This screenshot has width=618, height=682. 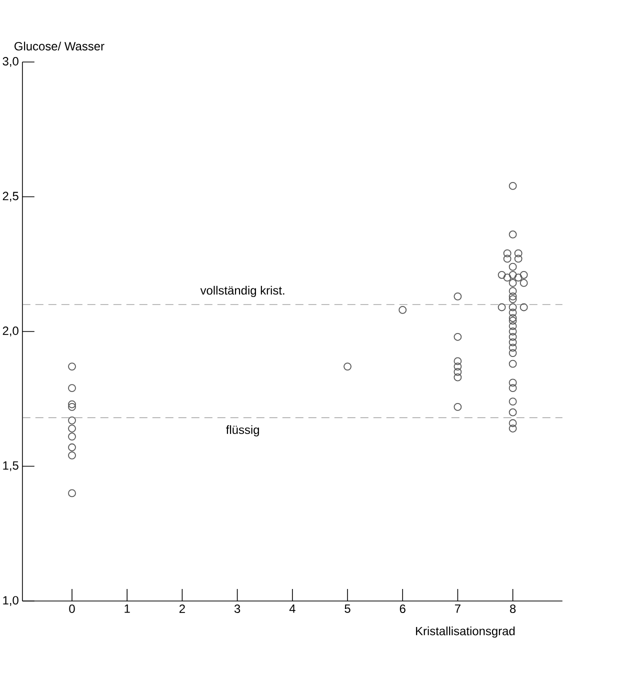 I want to click on x-tick-label: 2, so click(x=182, y=608).